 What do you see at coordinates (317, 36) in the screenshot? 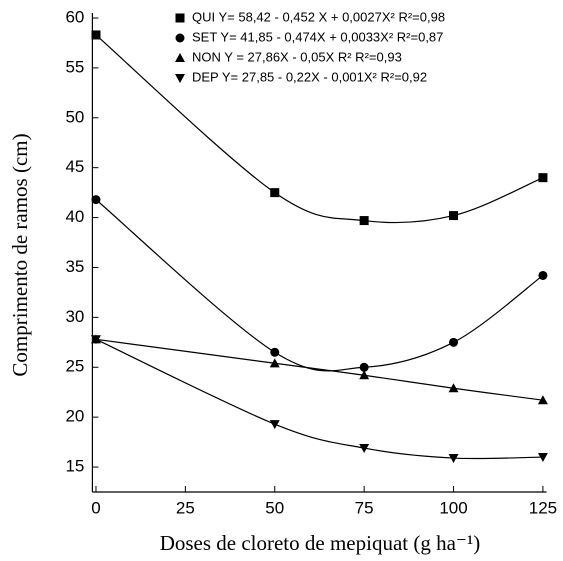
I see `legend-label: SET Y= 41,85 - 0,474X + 0,0033X² R²=0,87` at bounding box center [317, 36].